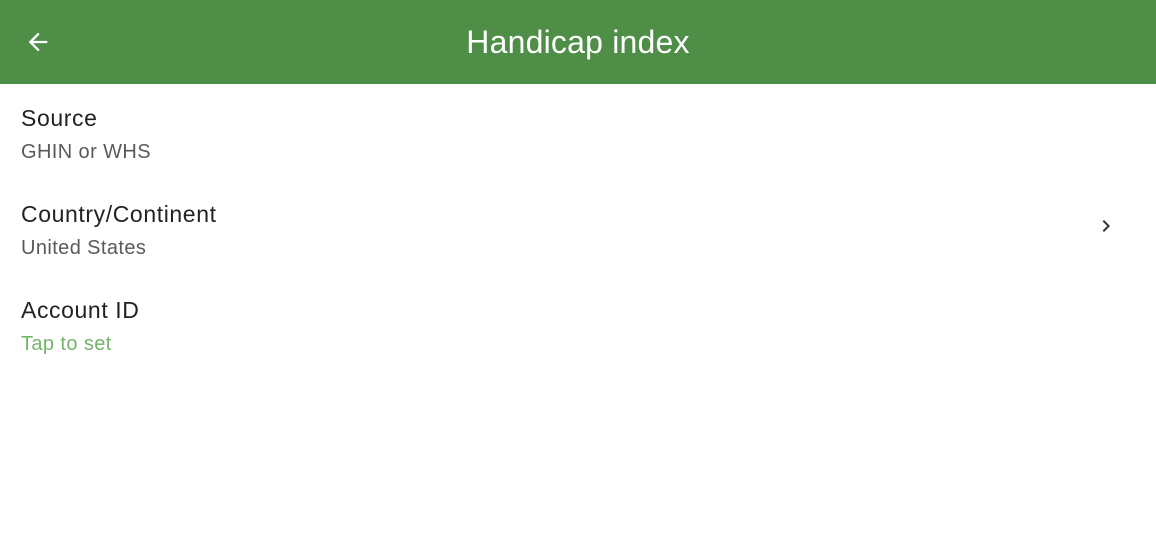 Image resolution: width=1156 pixels, height=548 pixels. Describe the element at coordinates (66, 344) in the screenshot. I see `setting-subtitle: Tap to set` at that location.